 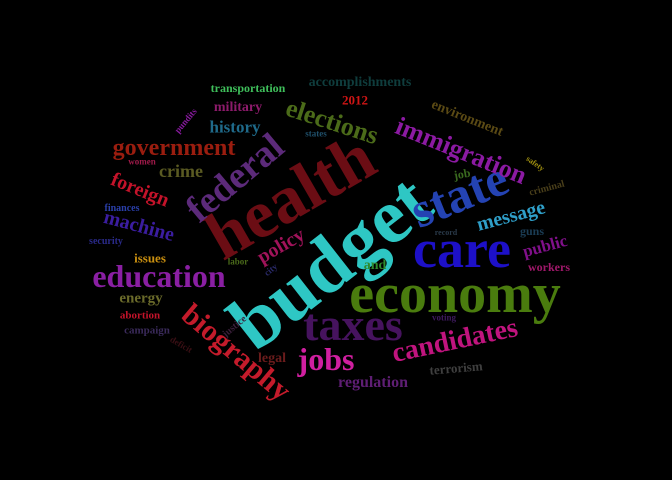 I want to click on word-transportation: transportation, so click(x=248, y=88).